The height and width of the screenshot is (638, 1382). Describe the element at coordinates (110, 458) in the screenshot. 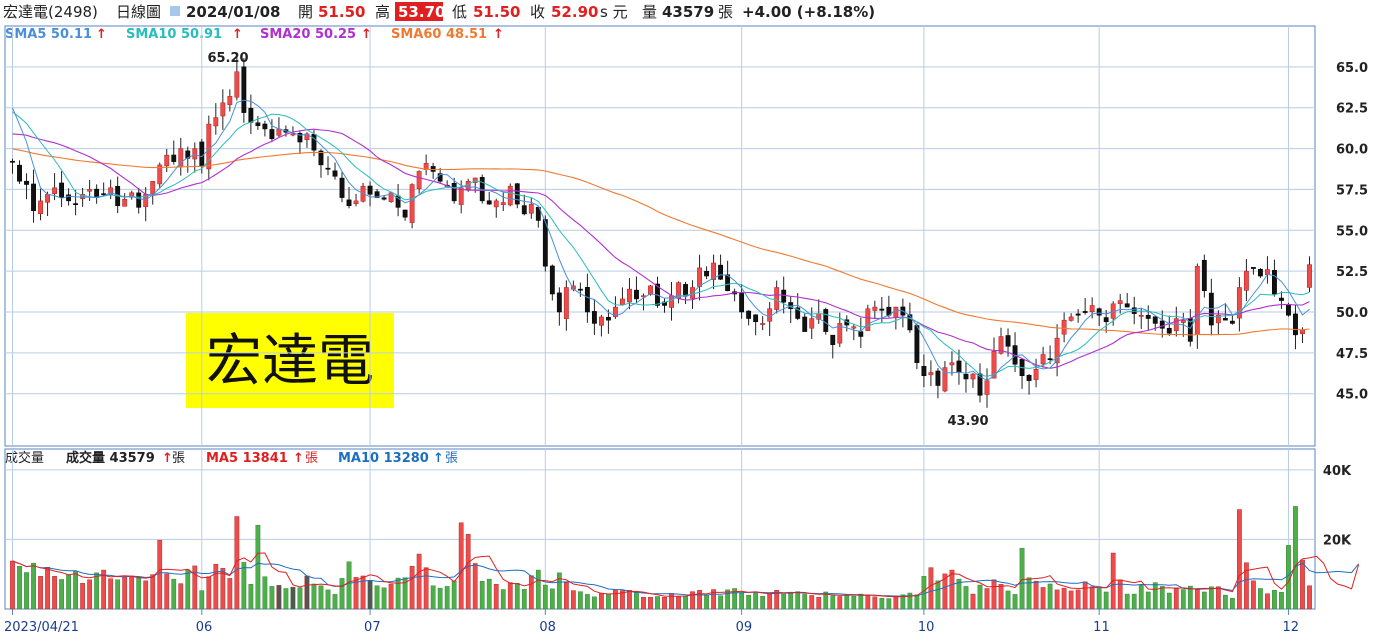

I see `vol-legend: 成交量 43579` at that location.